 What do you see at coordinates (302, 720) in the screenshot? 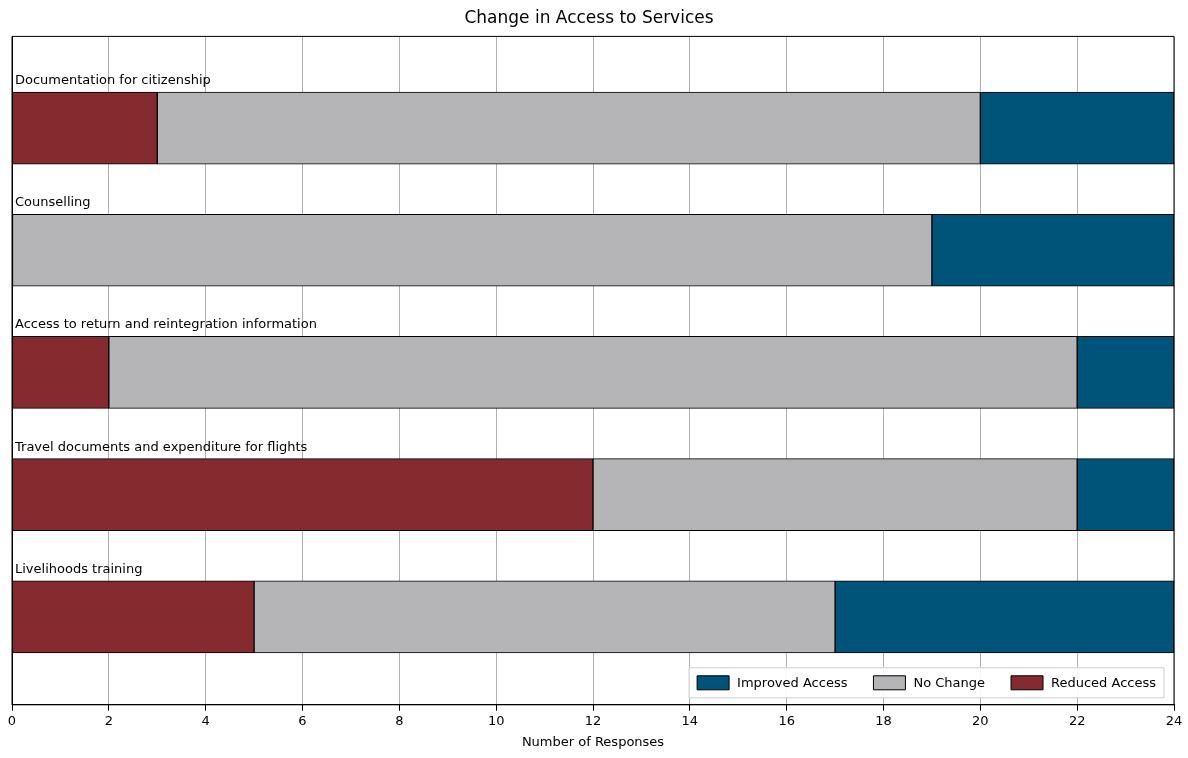
I see `x-tick-label: 6` at bounding box center [302, 720].